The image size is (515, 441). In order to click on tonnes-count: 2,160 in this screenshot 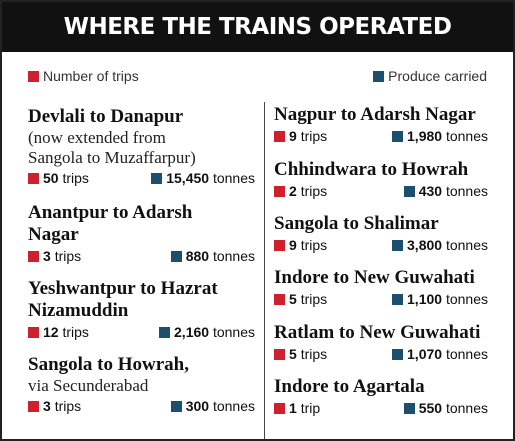, I will do `click(192, 332)`.